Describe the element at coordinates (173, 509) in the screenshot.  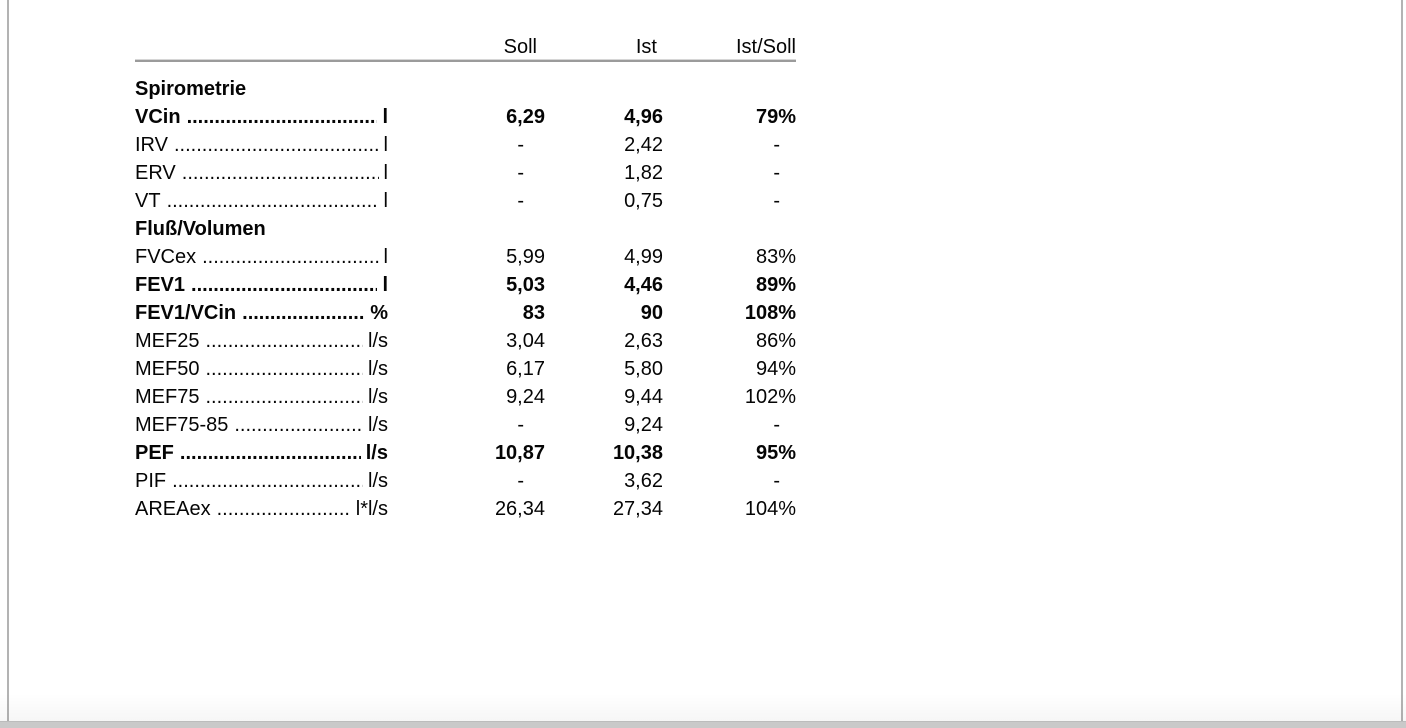
I see `param-name: AREAex` at that location.